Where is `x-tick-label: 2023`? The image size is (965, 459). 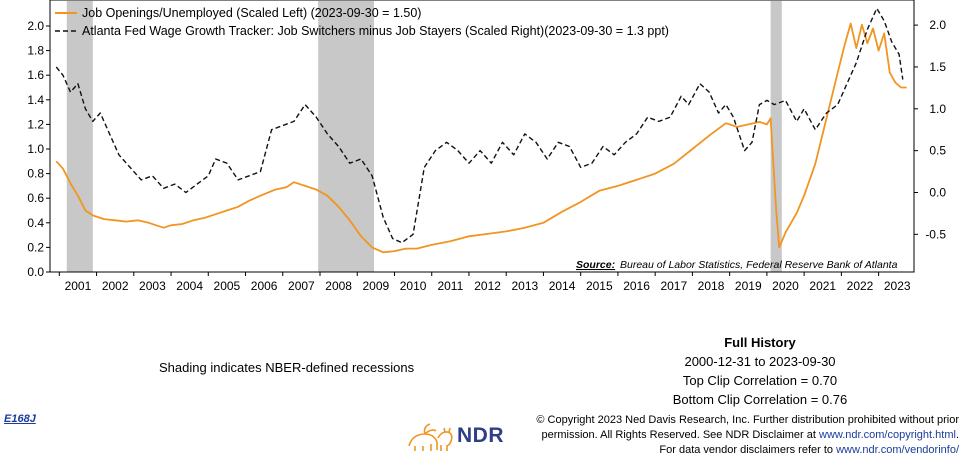 x-tick-label: 2023 is located at coordinates (897, 286).